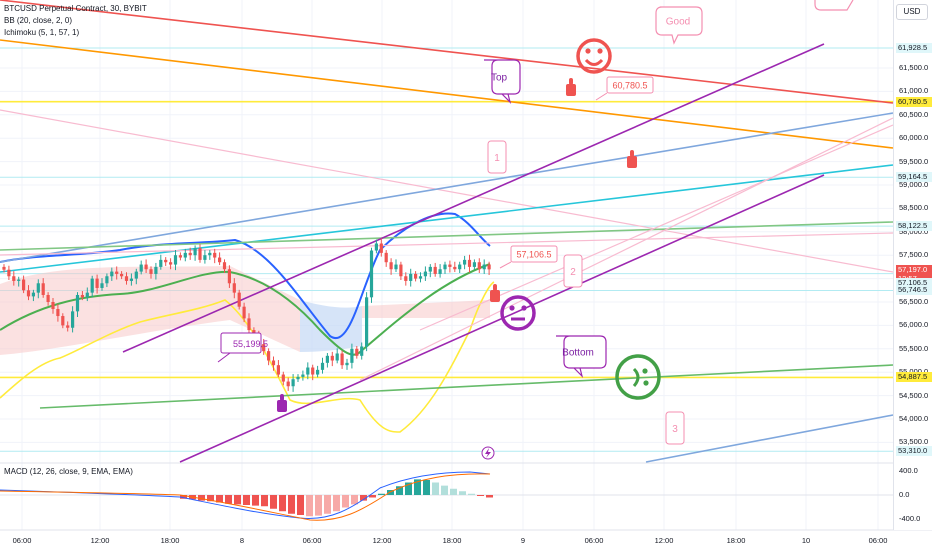 This screenshot has width=932, height=550. Describe the element at coordinates (466, 386) in the screenshot. I see `green-line-lower` at that location.